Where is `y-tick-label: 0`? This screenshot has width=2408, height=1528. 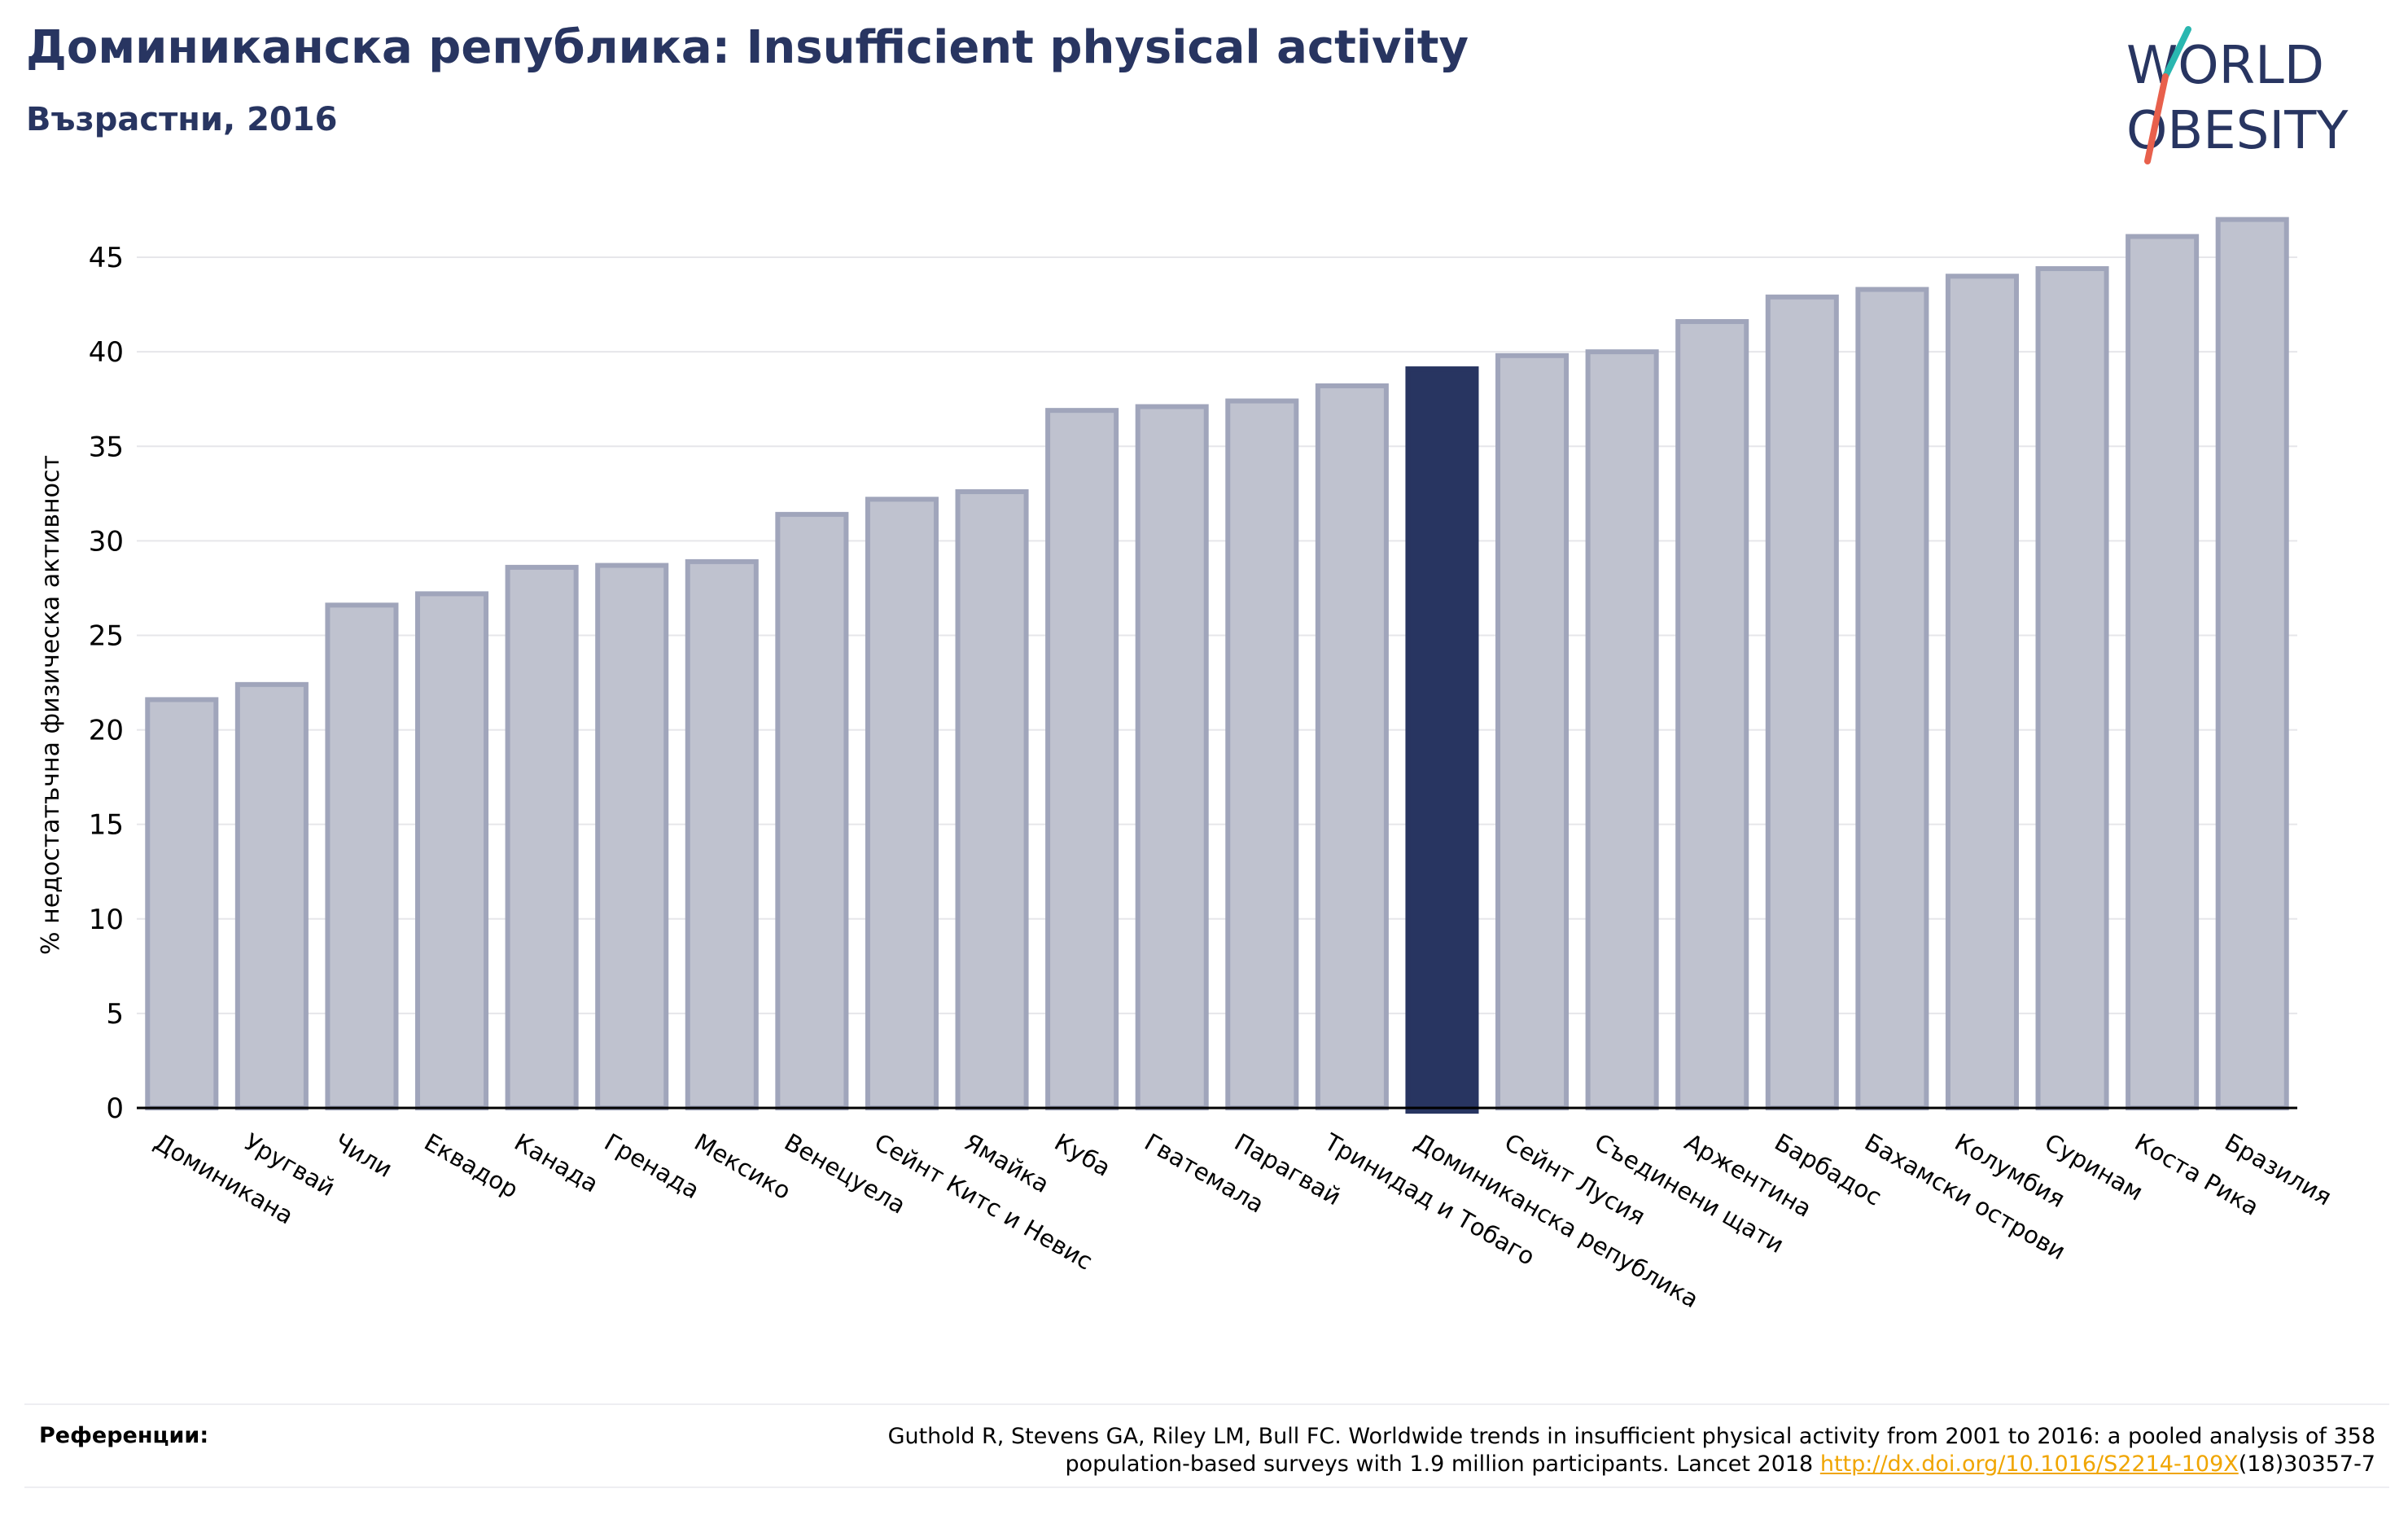 y-tick-label: 0 is located at coordinates (115, 1108).